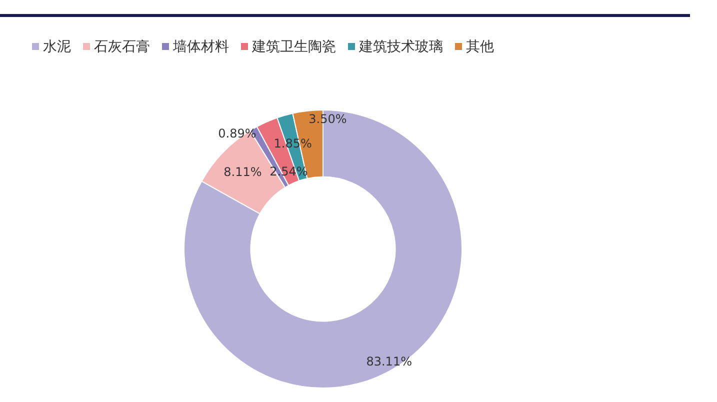 The height and width of the screenshot is (402, 717). I want to click on data-label: 83.11%, so click(389, 361).